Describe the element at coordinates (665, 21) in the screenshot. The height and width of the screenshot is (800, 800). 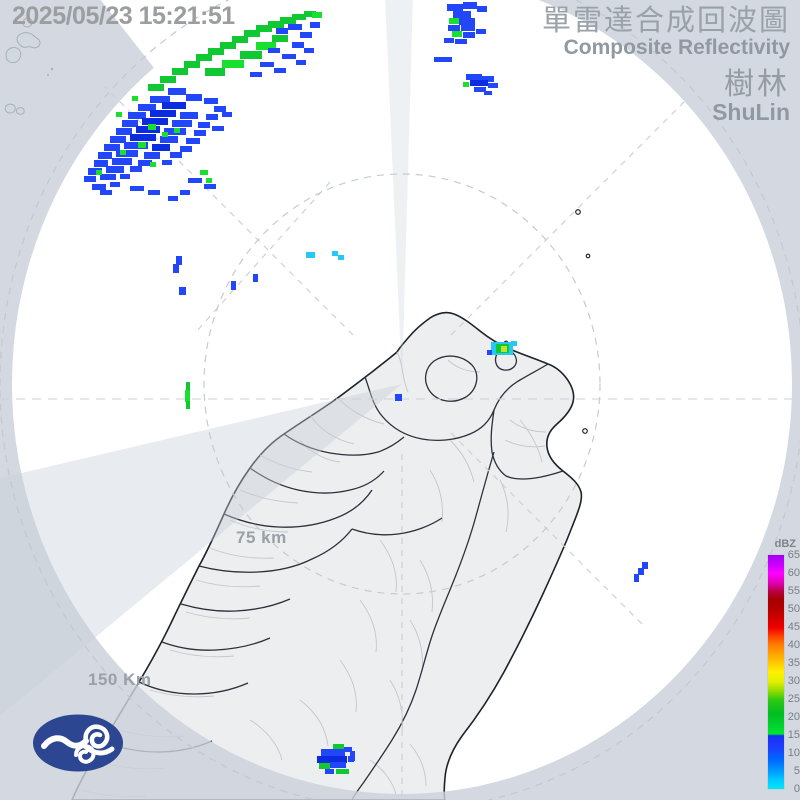
I see `product-title-zh: 單雷達合成回波圖` at that location.